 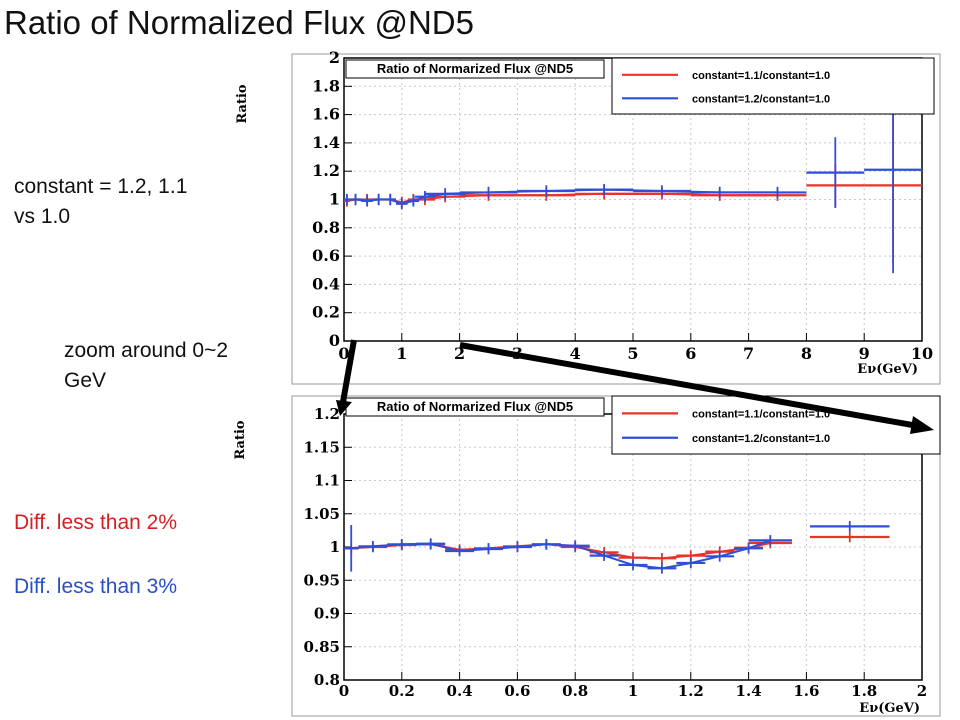 What do you see at coordinates (146, 366) in the screenshot?
I see `note-zoom: zoom around 0~2 GeV` at bounding box center [146, 366].